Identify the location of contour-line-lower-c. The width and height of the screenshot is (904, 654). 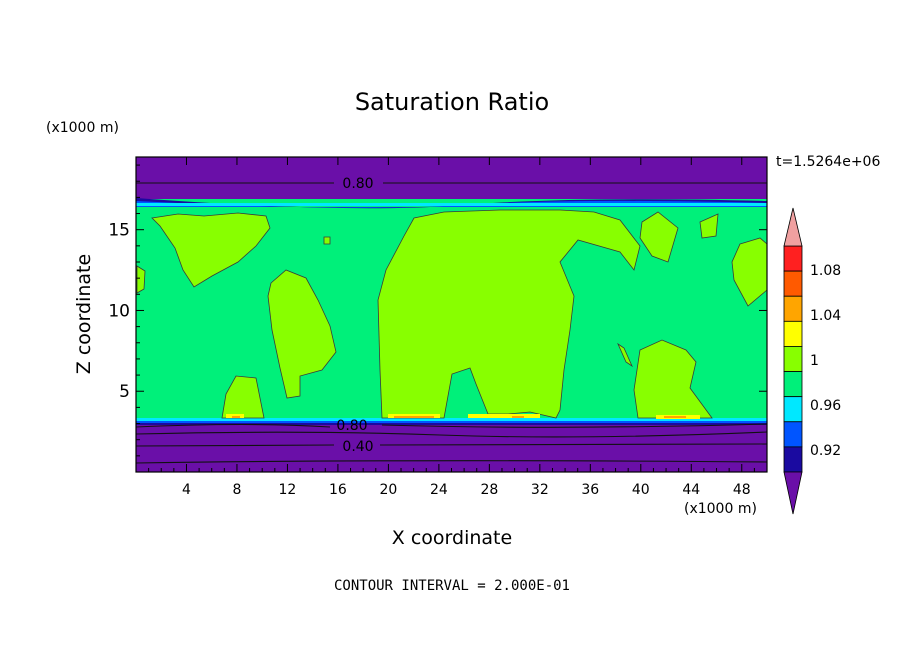
(451, 445).